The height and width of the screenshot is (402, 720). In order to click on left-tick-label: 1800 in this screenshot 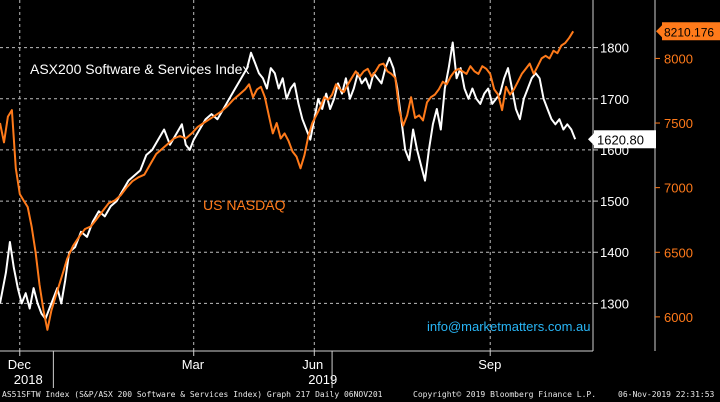, I will do `click(614, 48)`.